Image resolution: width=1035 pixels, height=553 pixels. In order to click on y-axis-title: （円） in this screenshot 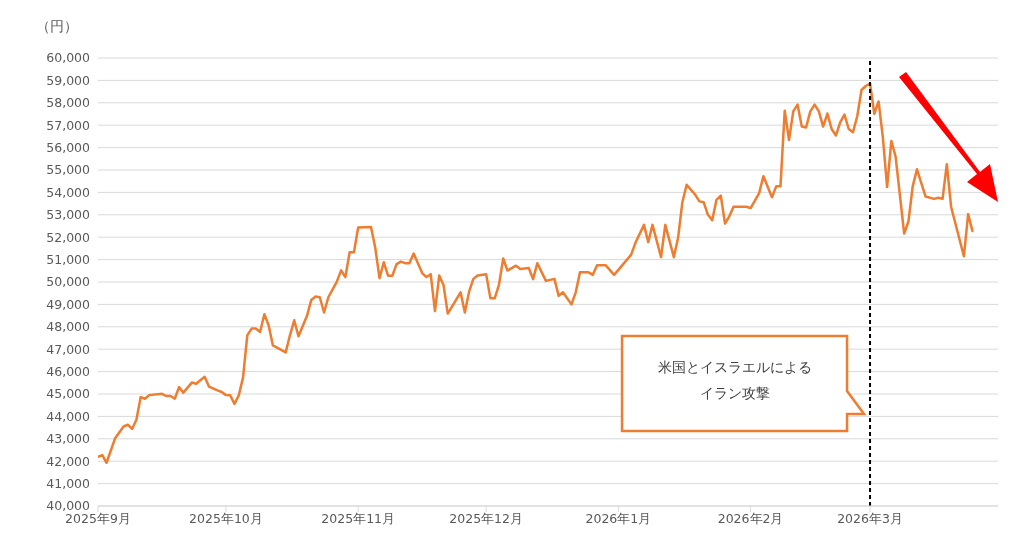, I will do `click(57, 27)`.